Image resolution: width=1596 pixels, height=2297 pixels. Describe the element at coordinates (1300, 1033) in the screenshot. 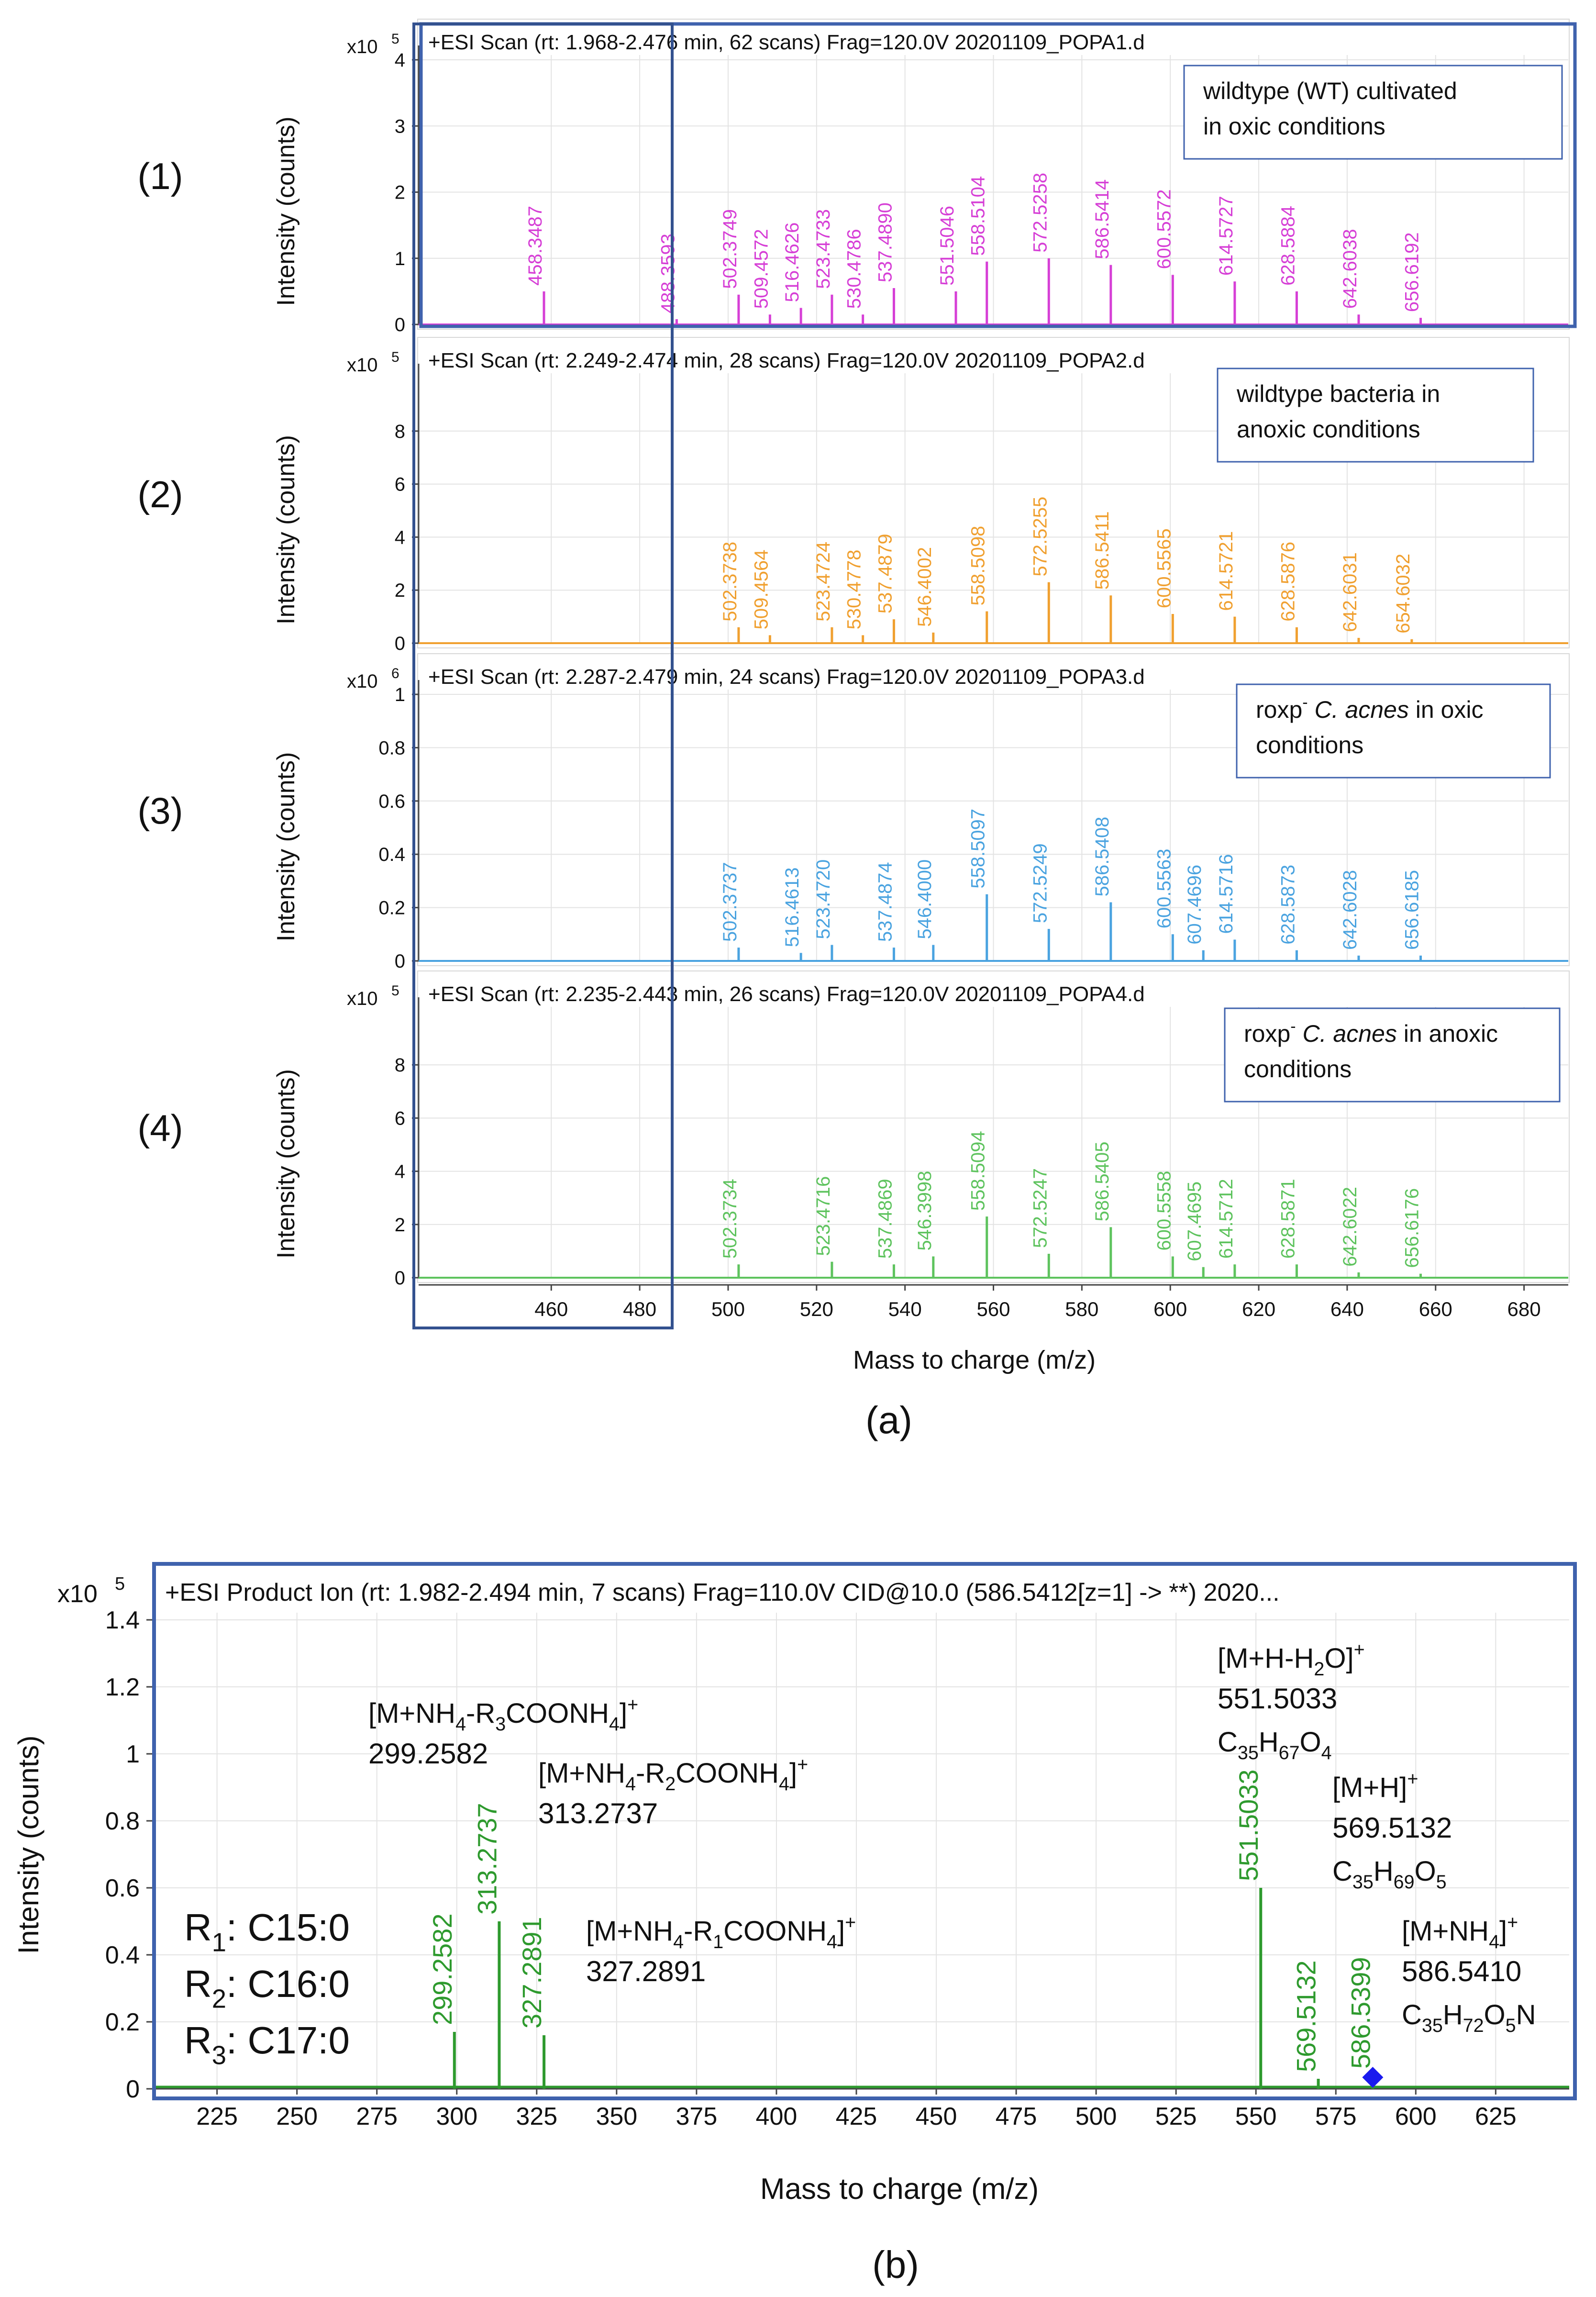

I see `text-segment` at that location.